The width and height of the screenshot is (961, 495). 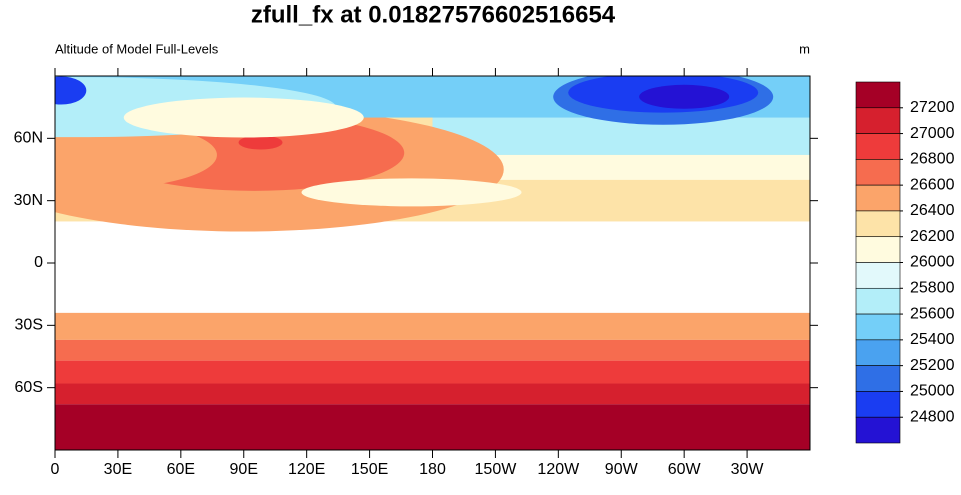 I want to click on lon-tick-label: 120W, so click(x=558, y=469).